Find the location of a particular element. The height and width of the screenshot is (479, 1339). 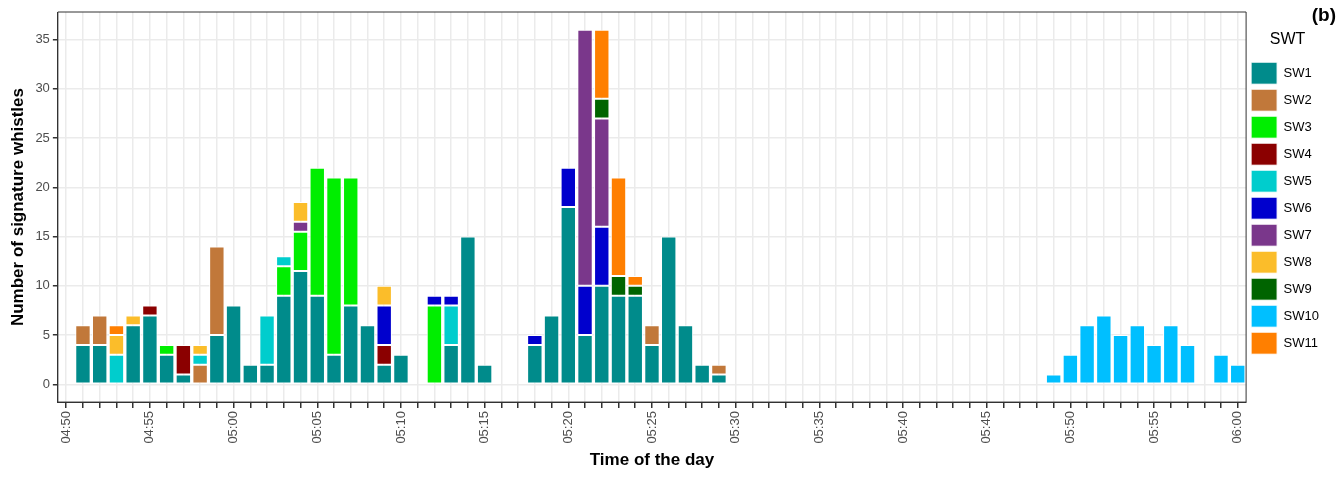

x-tick-label: 05:20 is located at coordinates (567, 427).